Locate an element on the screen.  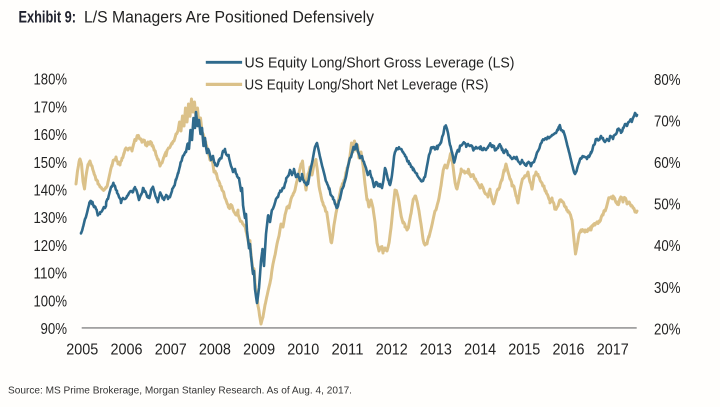
svg-text: 2016 is located at coordinates (569, 350).